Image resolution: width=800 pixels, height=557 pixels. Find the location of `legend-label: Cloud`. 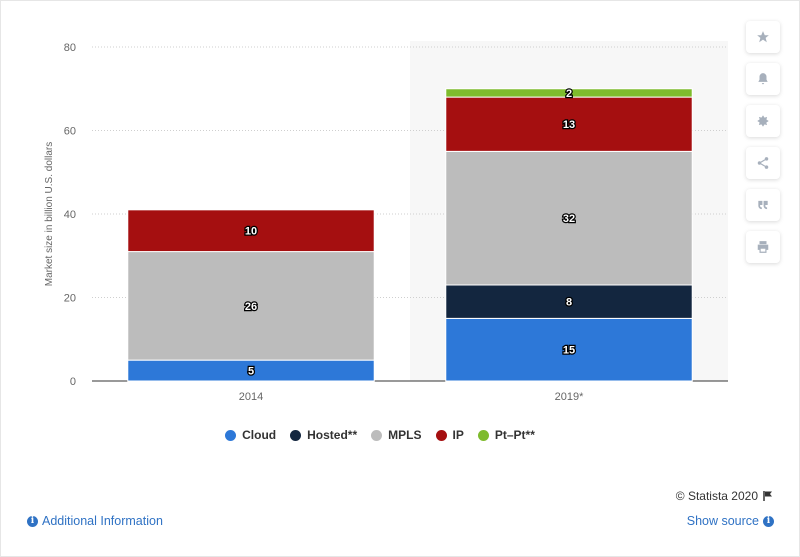

legend-label: Cloud is located at coordinates (259, 435).